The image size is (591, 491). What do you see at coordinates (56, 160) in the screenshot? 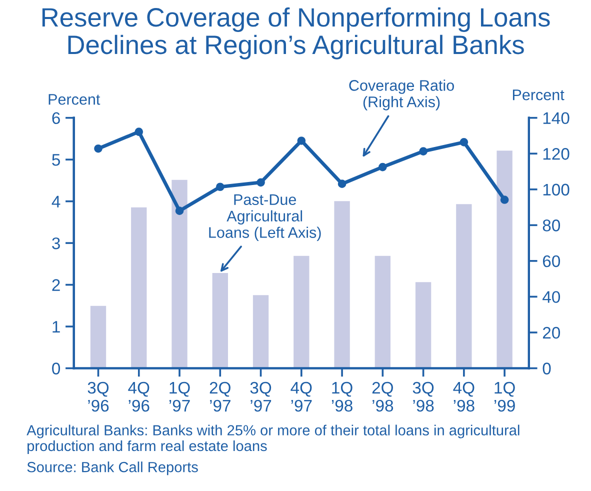
I see `y-tick-label: 5` at bounding box center [56, 160].